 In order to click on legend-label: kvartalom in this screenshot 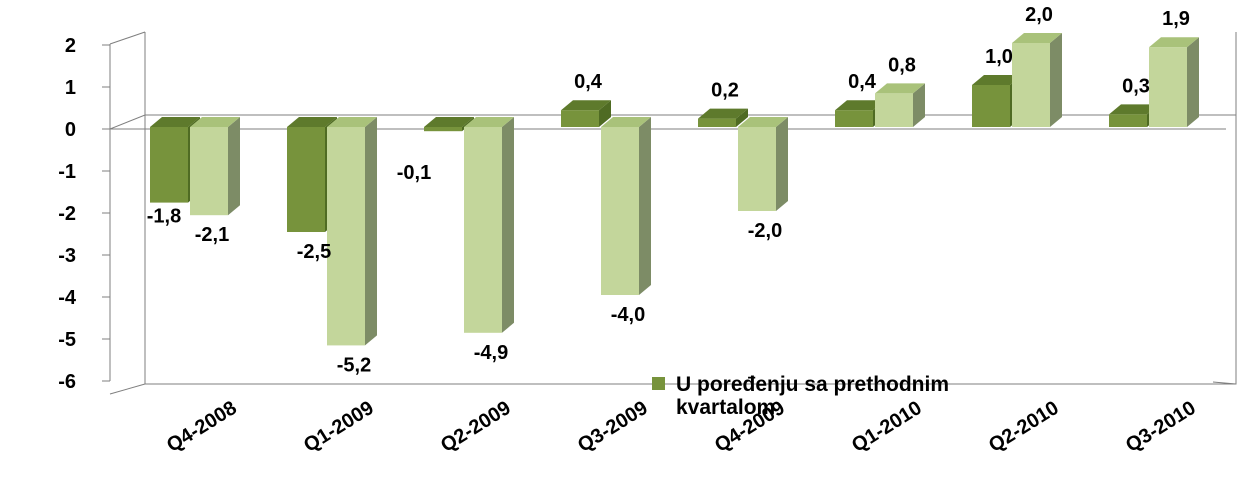, I will do `click(725, 407)`.